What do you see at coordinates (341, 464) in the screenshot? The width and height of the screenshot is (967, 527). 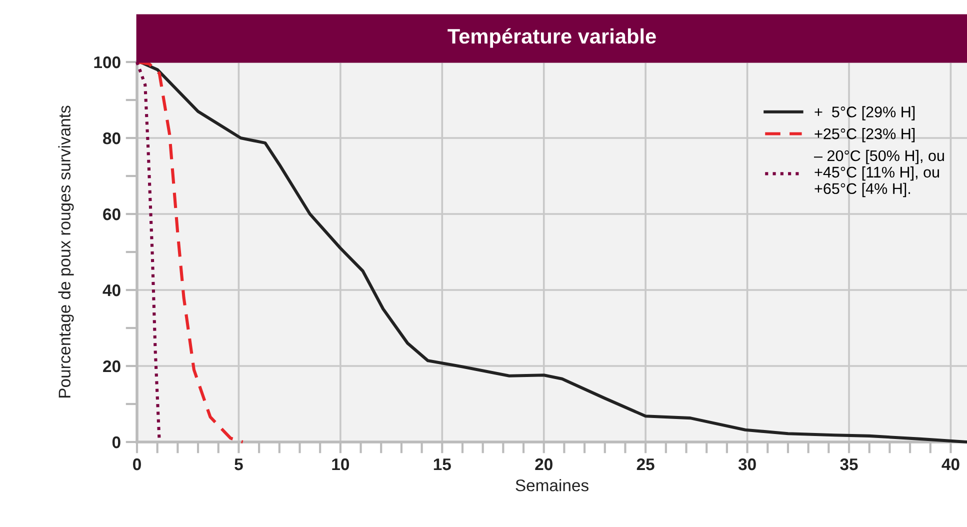 I see `x-tick-label: 10` at bounding box center [341, 464].